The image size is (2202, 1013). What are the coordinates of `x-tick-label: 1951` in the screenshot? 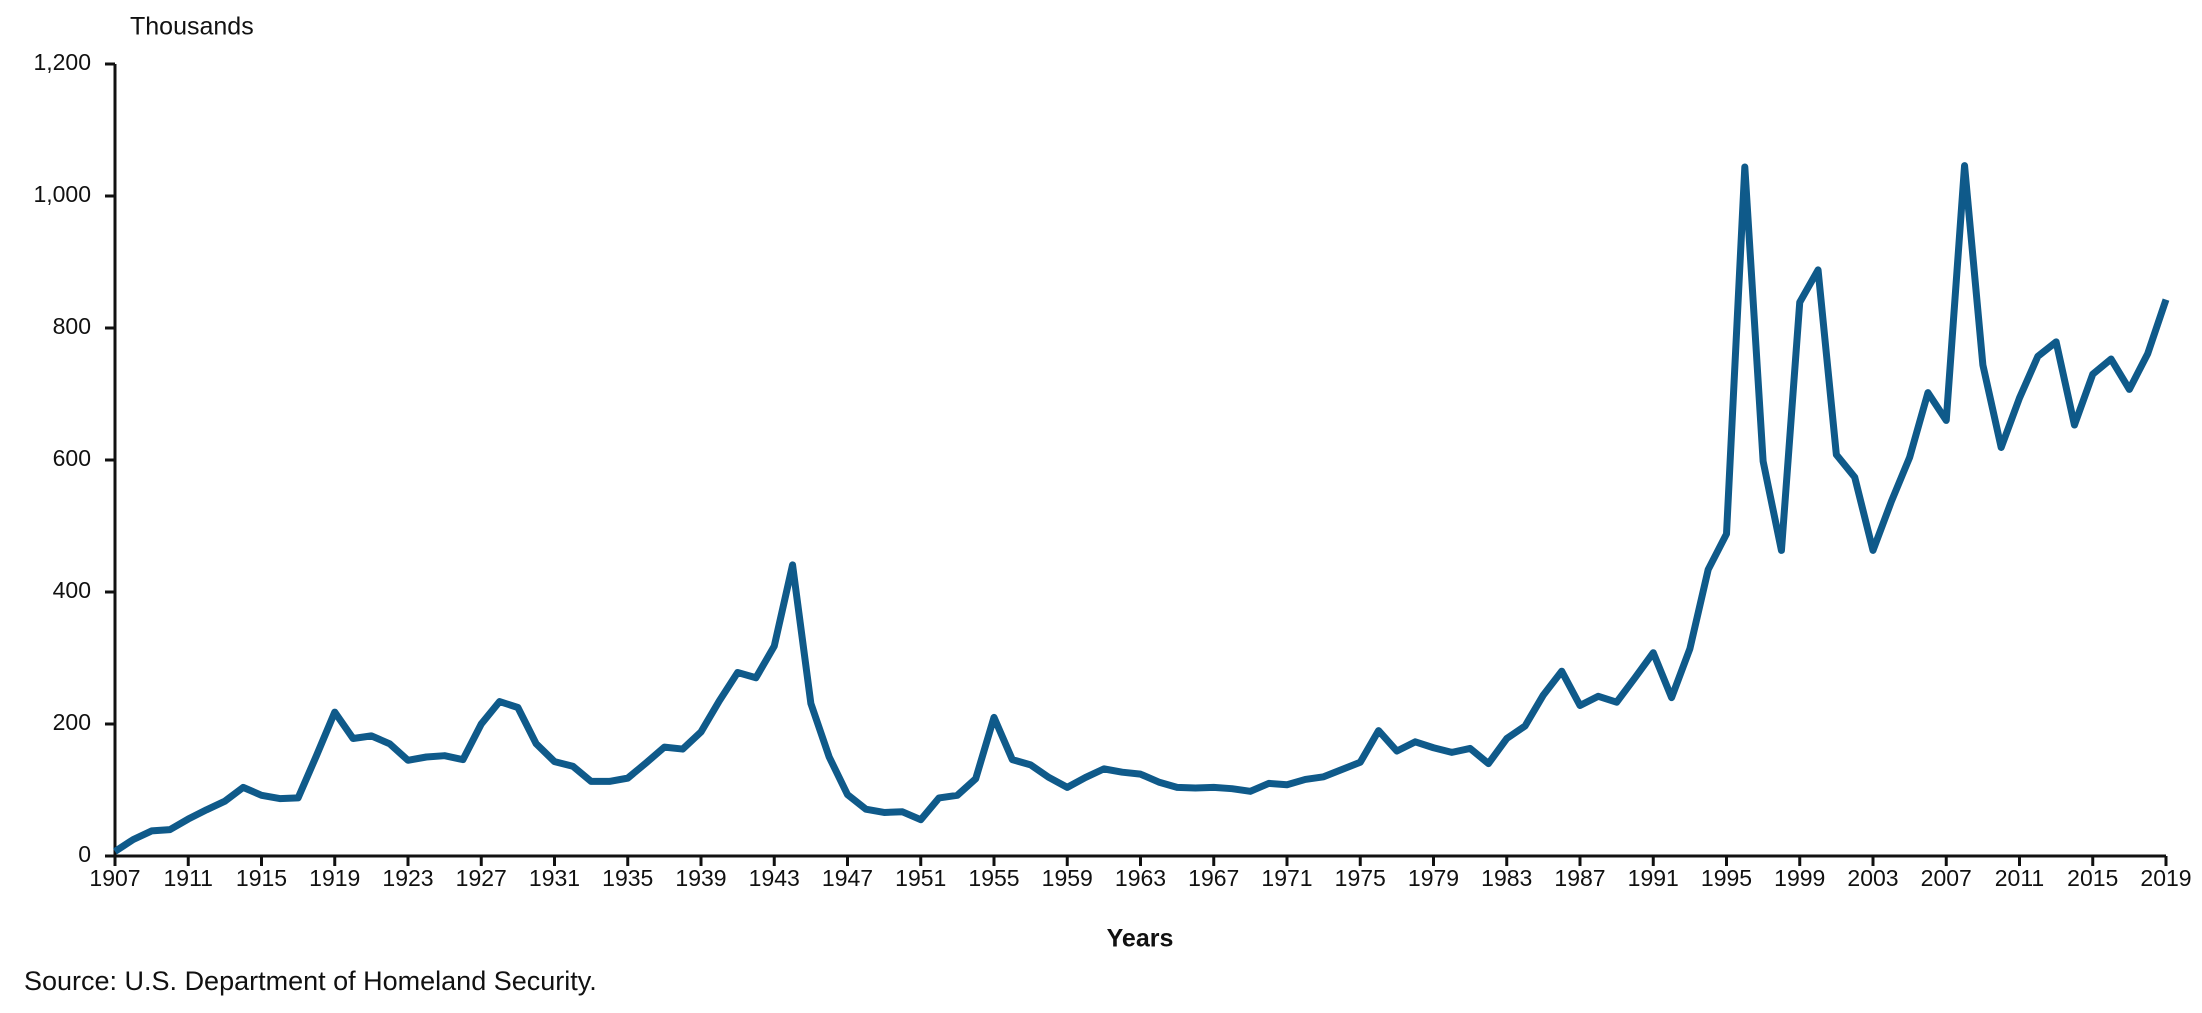 It's located at (920, 878).